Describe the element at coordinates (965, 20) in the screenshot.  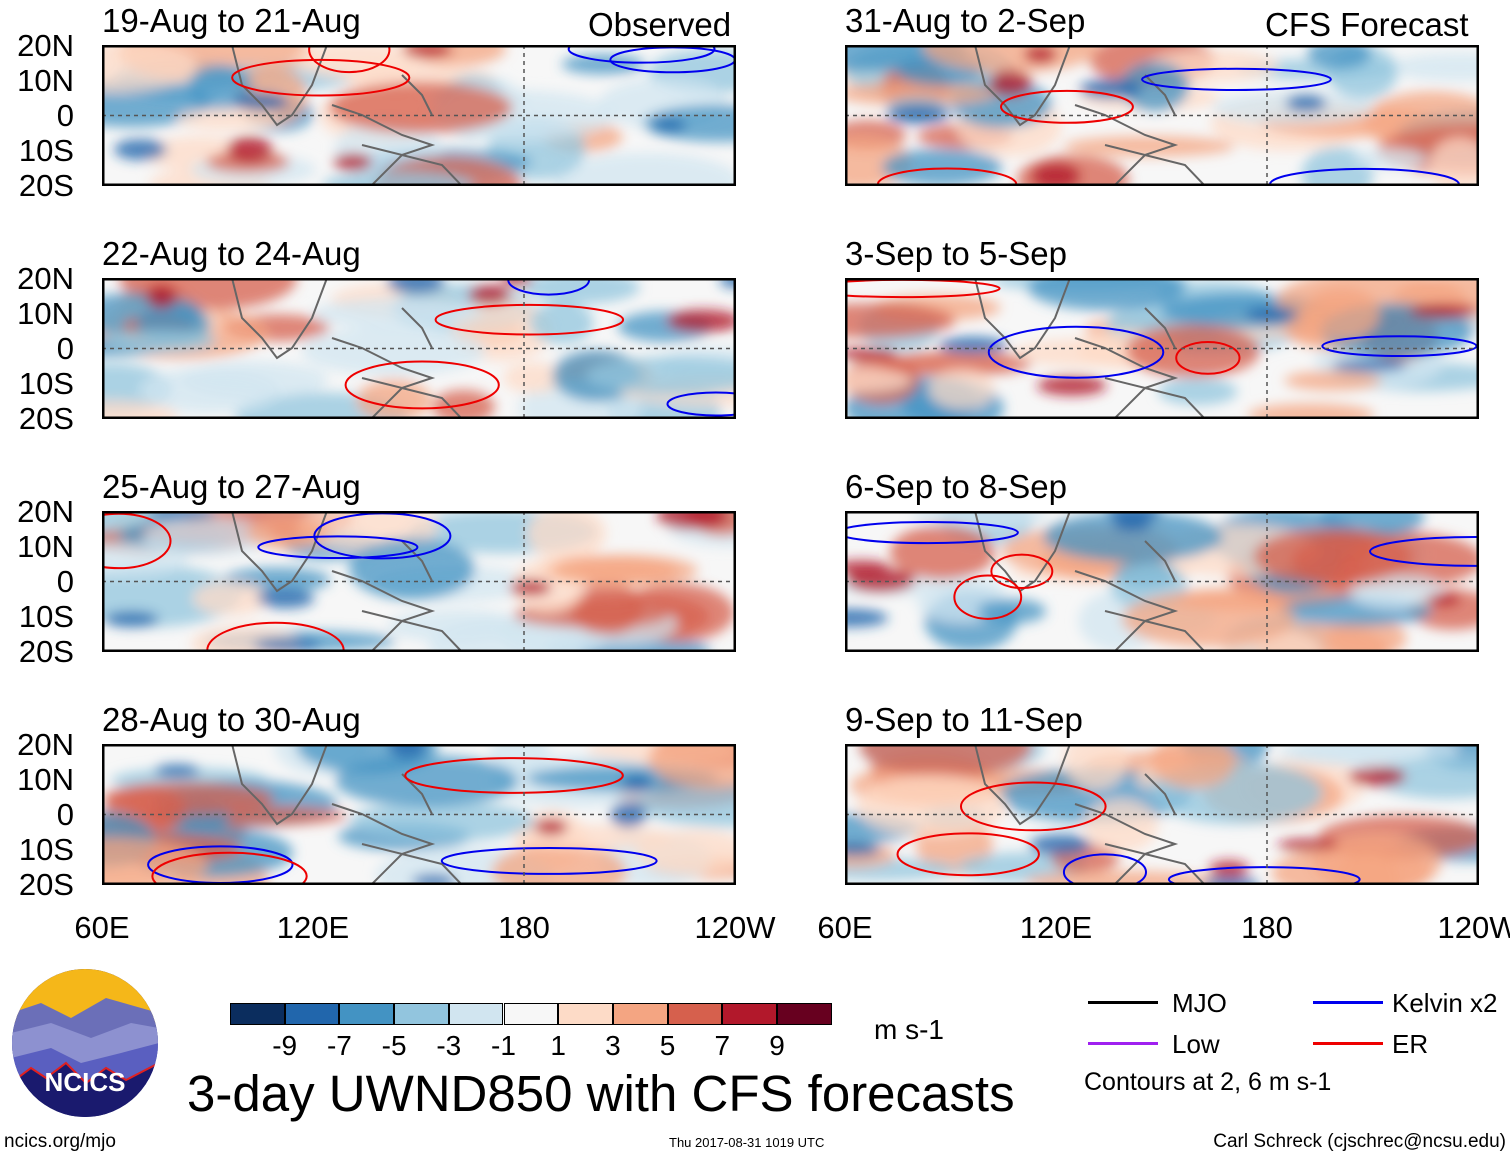
I see `panel-title: 31-Aug to 2-Sep` at that location.